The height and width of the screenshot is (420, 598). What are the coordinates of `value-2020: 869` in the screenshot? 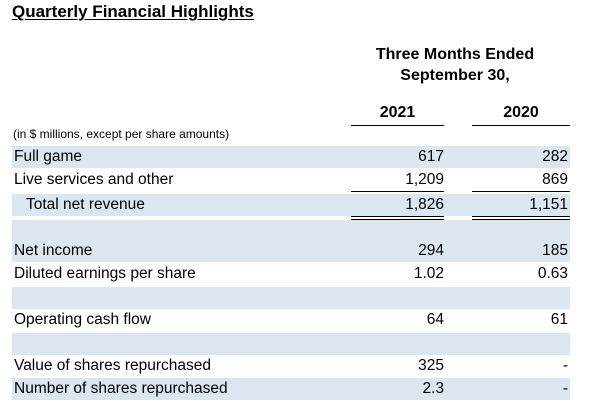 It's located at (555, 179).